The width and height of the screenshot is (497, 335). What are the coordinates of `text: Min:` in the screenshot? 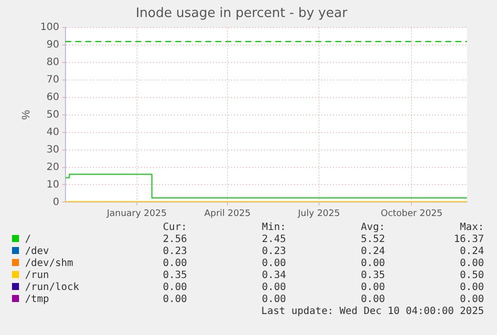 It's located at (273, 228).